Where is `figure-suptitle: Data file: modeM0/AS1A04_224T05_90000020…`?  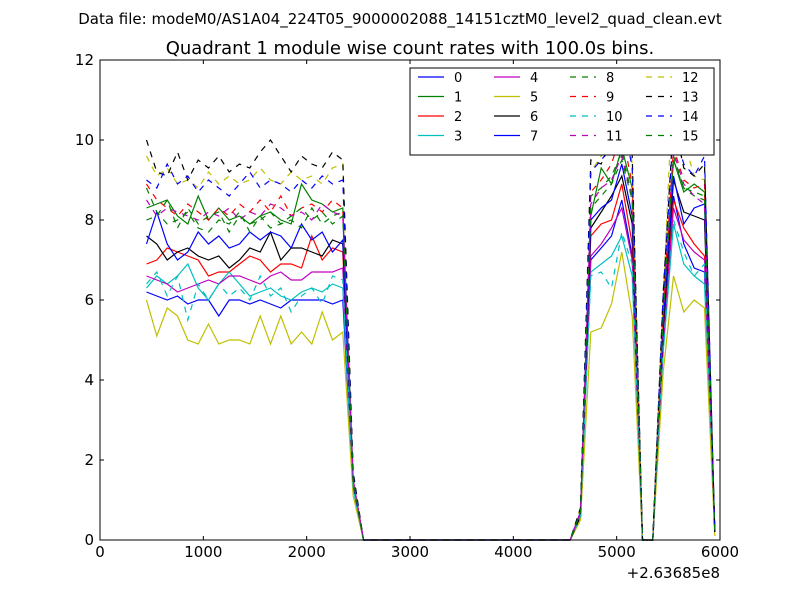
figure-suptitle: Data file: modeM0/AS1A04_224T05_90000020… is located at coordinates (400, 19).